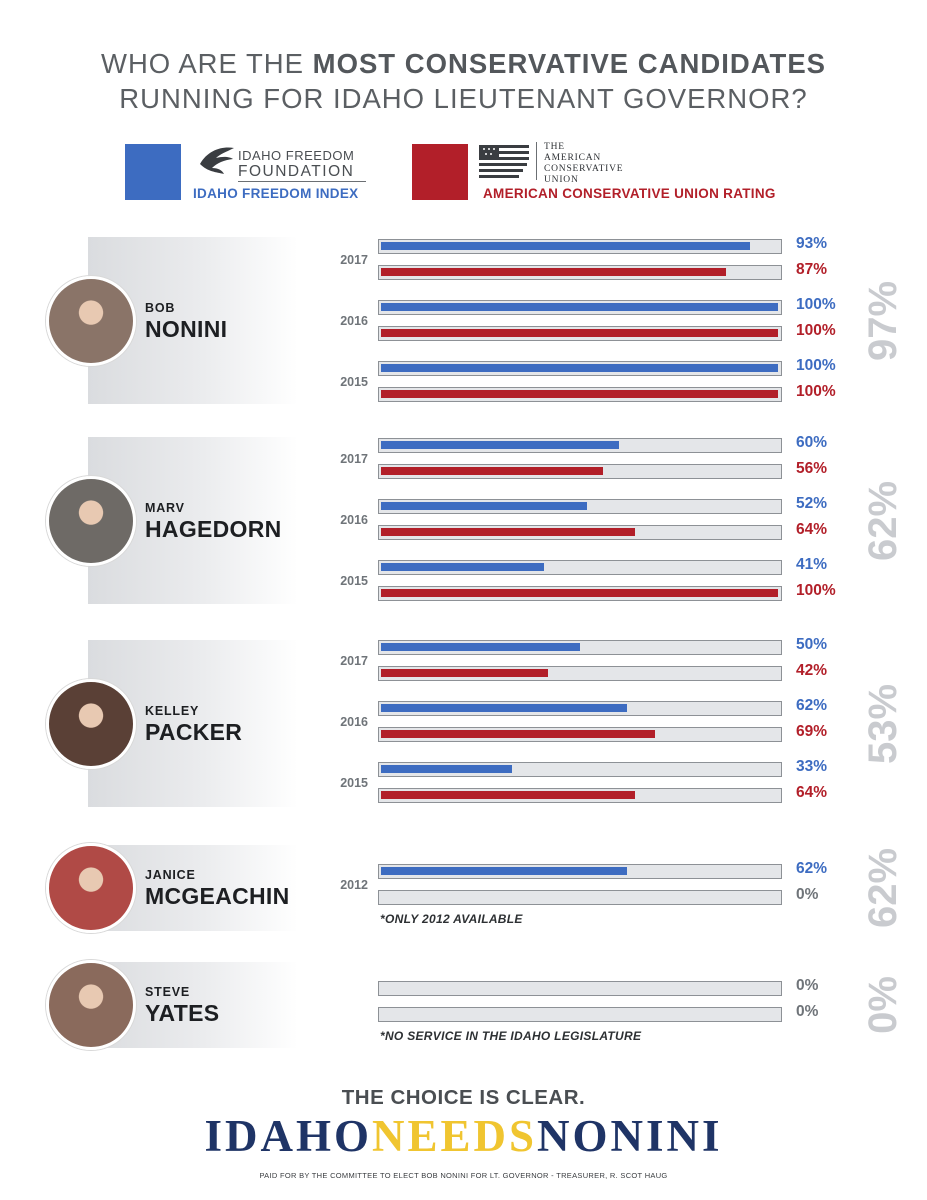 The width and height of the screenshot is (927, 1200). What do you see at coordinates (812, 243) in the screenshot?
I see `iff-value-label: 93%` at bounding box center [812, 243].